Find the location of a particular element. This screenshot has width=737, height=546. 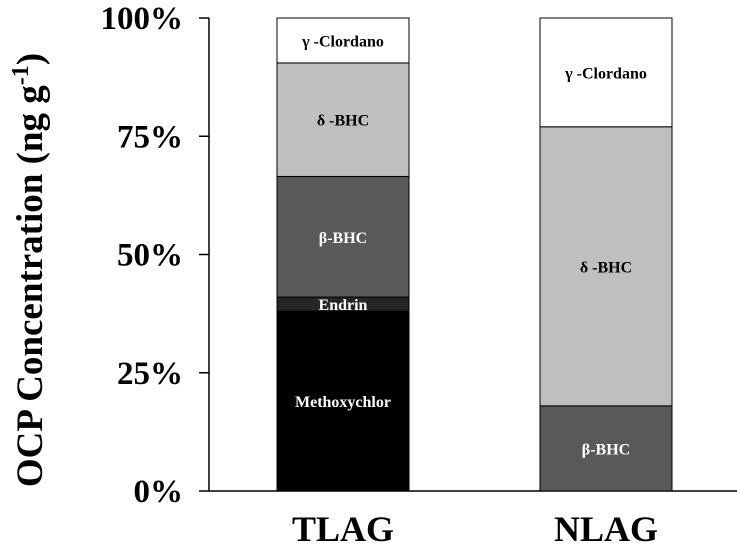

x-category-label: NLAG is located at coordinates (606, 527).